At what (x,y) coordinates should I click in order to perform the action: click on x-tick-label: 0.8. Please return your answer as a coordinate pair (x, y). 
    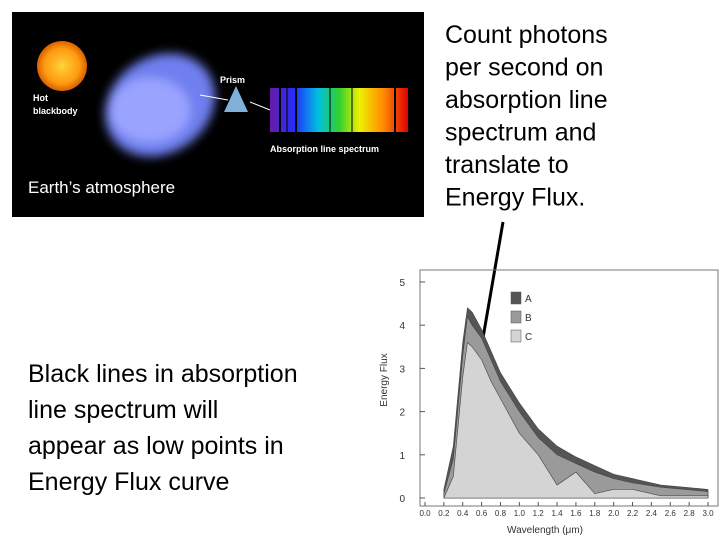
    Looking at the image, I should click on (501, 513).